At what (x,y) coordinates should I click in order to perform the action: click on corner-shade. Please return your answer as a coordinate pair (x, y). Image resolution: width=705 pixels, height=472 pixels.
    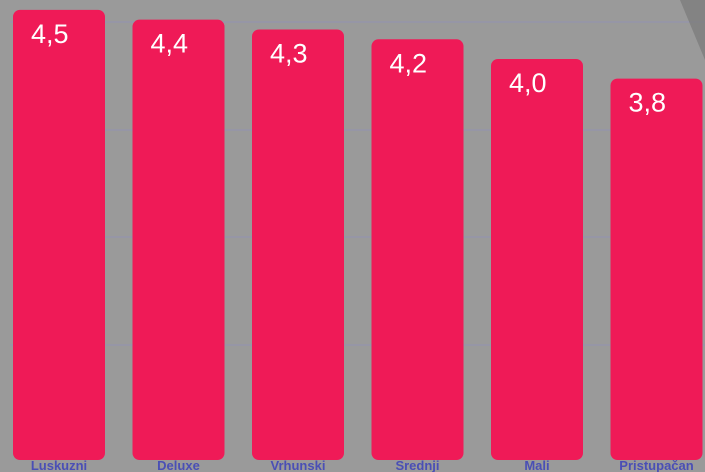
    Looking at the image, I should click on (692, 30).